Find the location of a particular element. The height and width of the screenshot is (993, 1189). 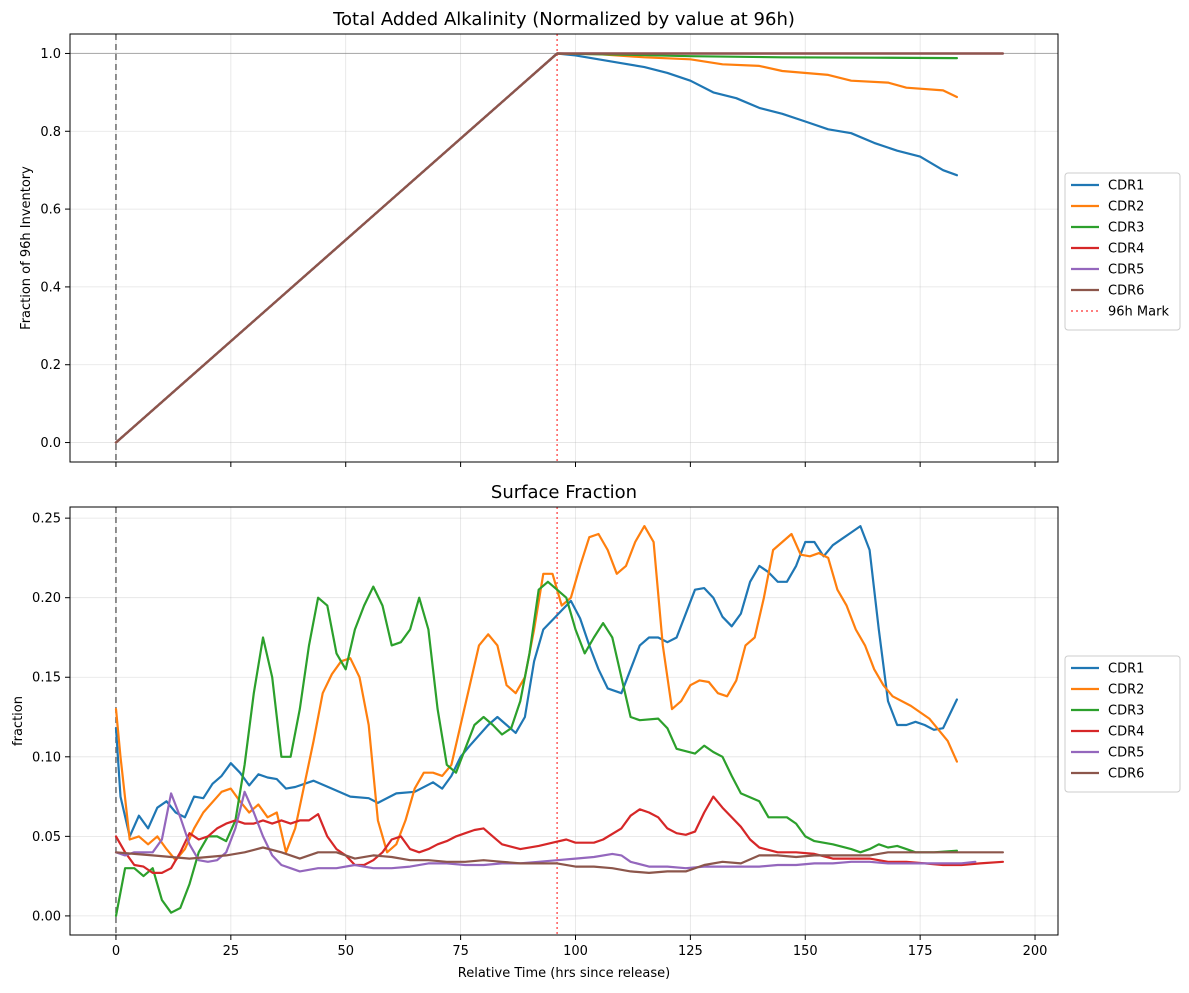

surface-fraction-x-tick-label: 150 is located at coordinates (805, 951).